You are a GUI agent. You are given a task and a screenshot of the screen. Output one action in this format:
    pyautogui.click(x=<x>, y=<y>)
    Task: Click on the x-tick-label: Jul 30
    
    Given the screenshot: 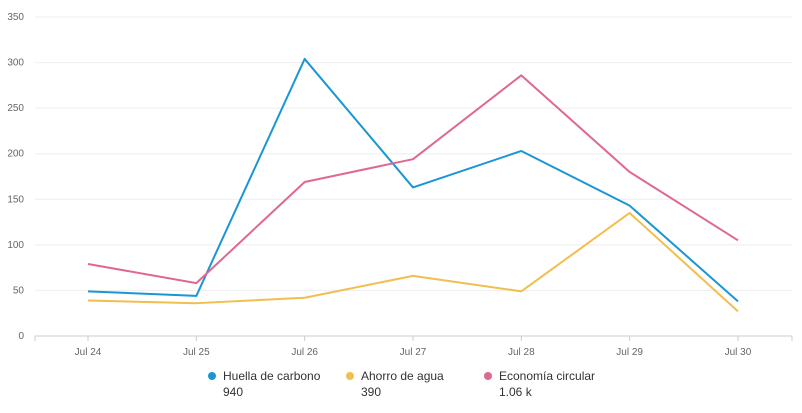 What is the action you would take?
    pyautogui.click(x=738, y=352)
    